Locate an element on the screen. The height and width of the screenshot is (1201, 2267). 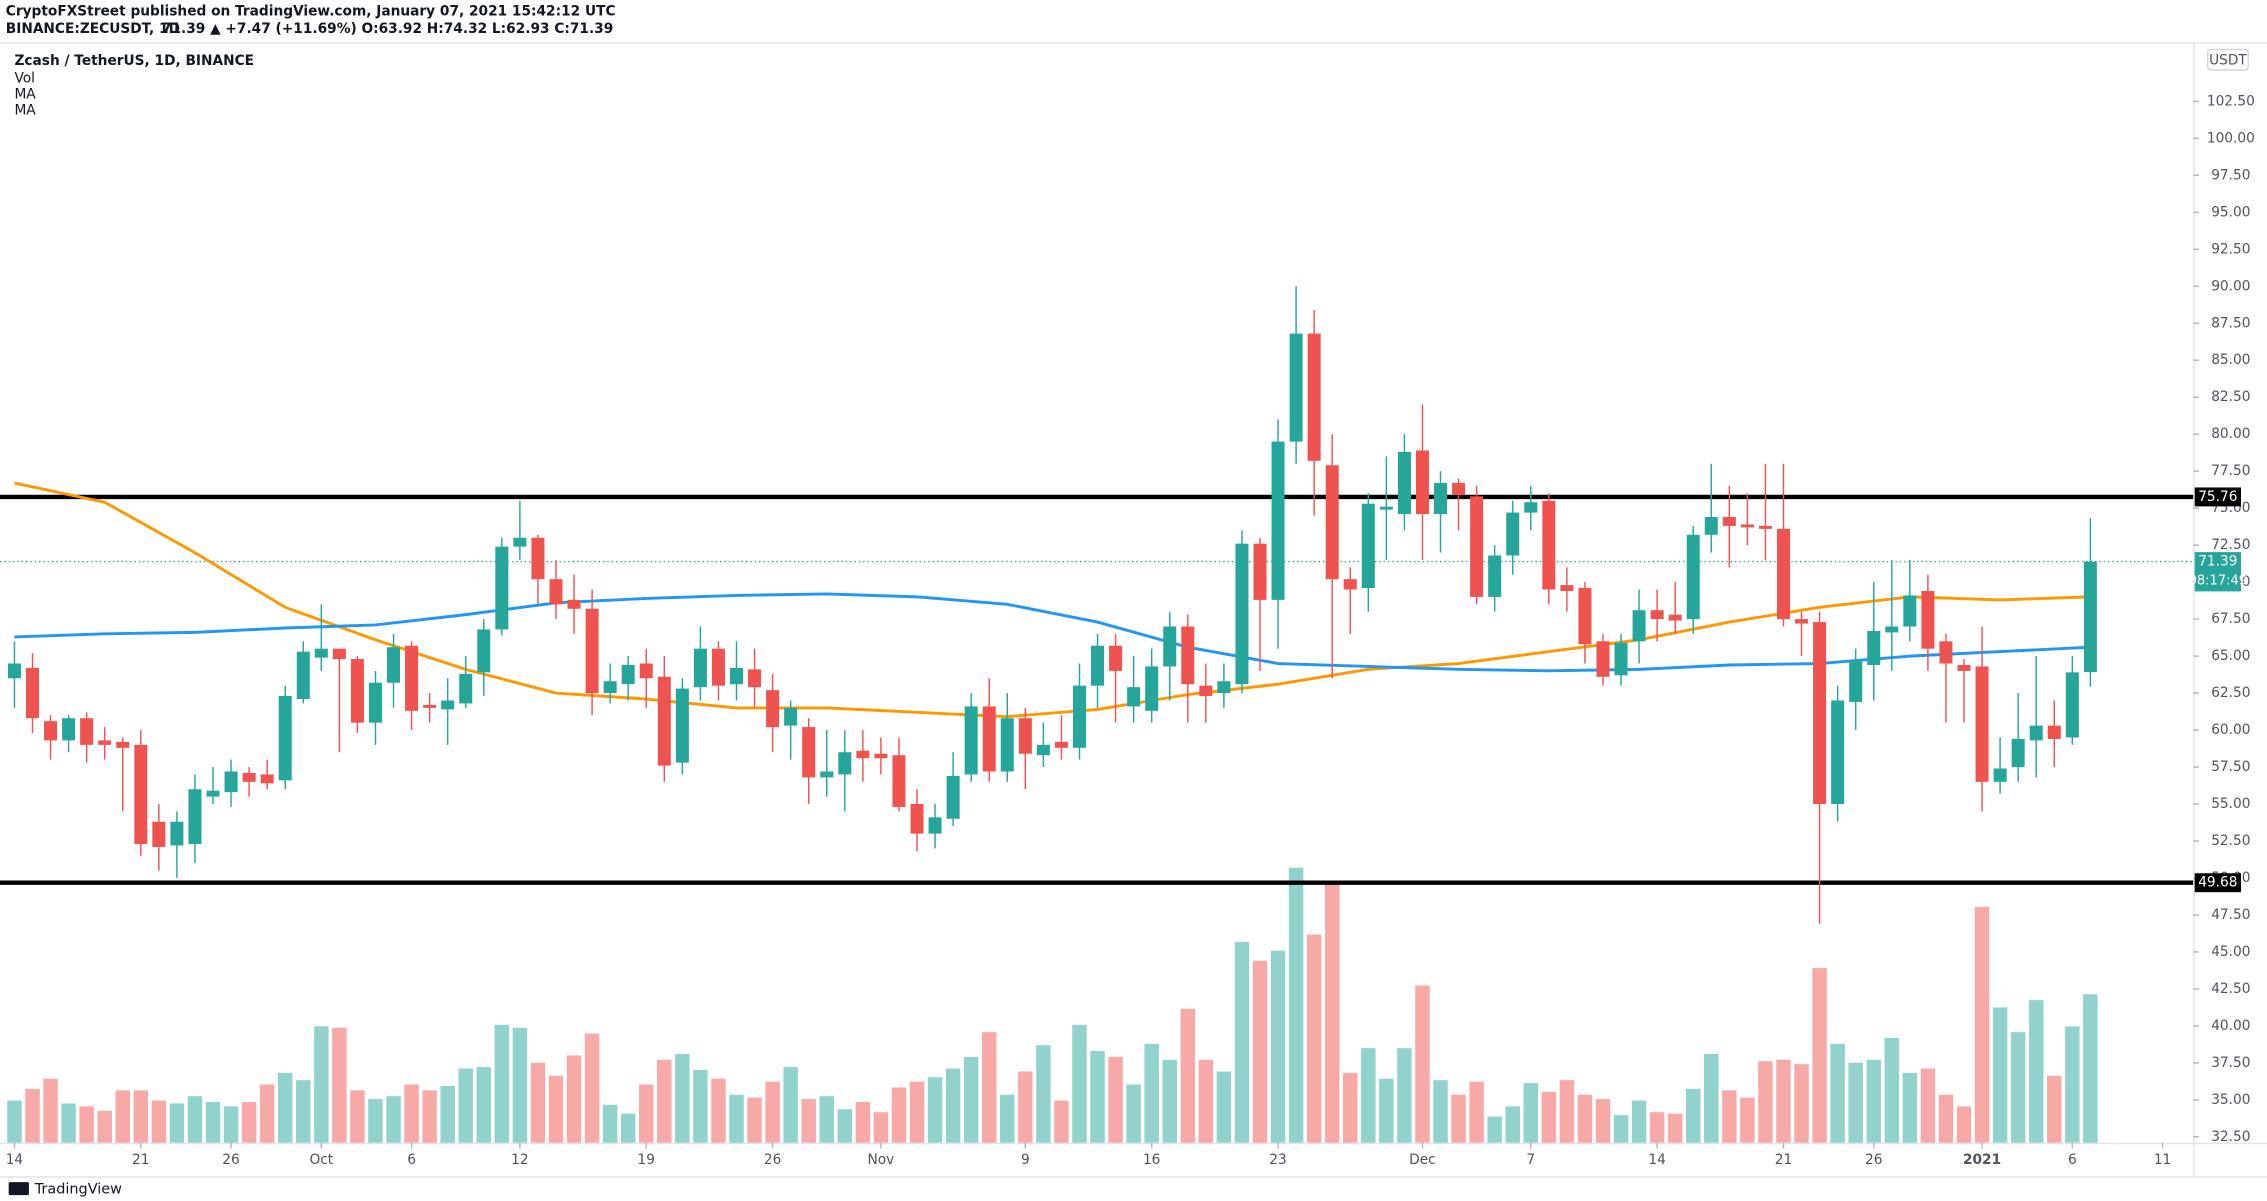
level-label: 75.76 is located at coordinates (2217, 497).